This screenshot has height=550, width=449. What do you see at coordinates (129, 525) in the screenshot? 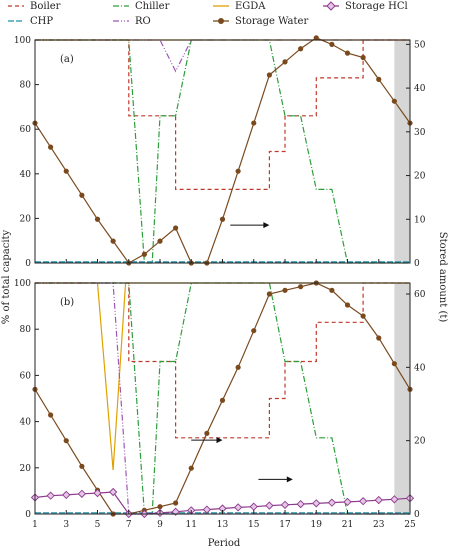
I see `x-tick-label: 7` at bounding box center [129, 525].